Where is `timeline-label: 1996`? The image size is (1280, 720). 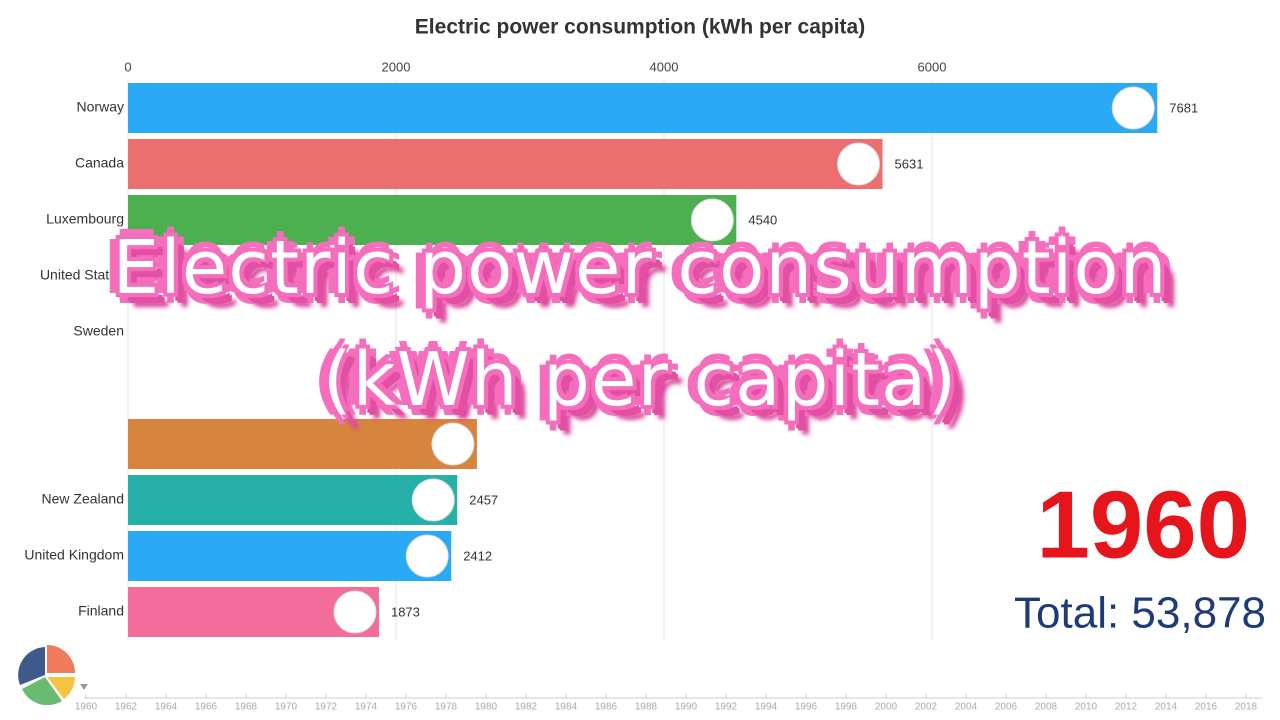 timeline-label: 1996 is located at coordinates (806, 707).